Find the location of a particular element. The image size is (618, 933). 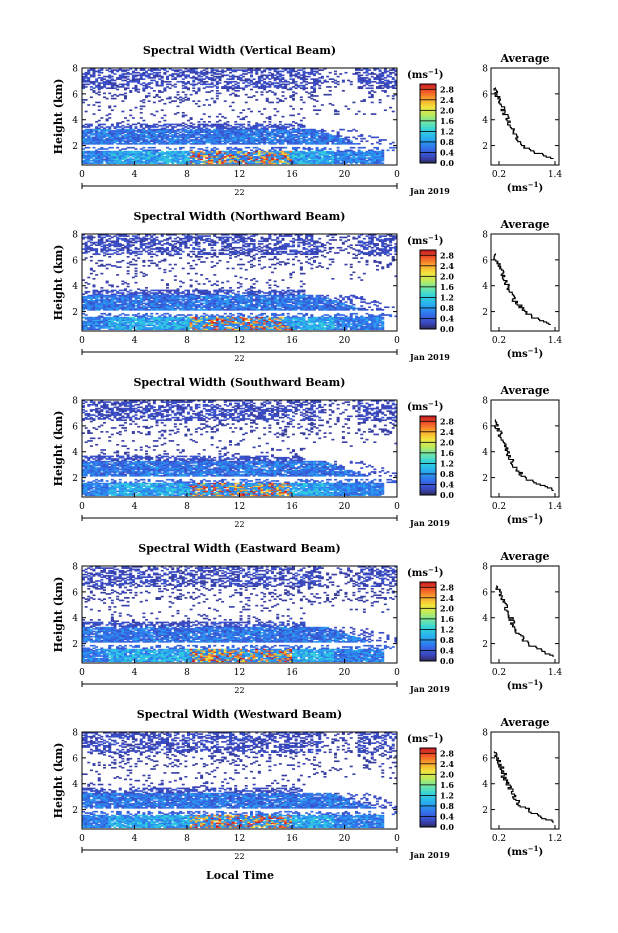

average-x-tick-label: 0.2 is located at coordinates (499, 175).